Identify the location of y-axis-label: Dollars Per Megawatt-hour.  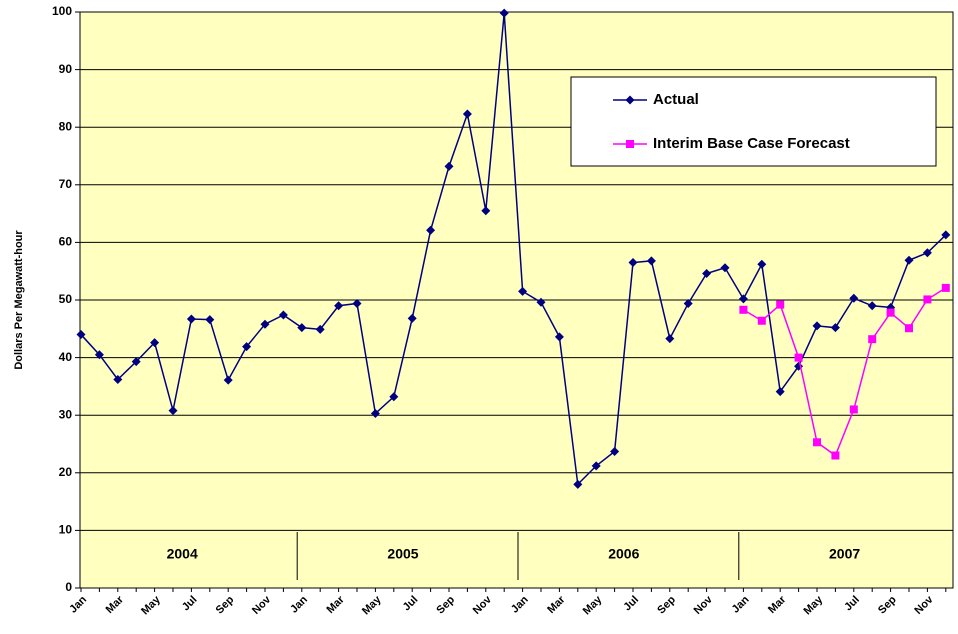
(19, 300).